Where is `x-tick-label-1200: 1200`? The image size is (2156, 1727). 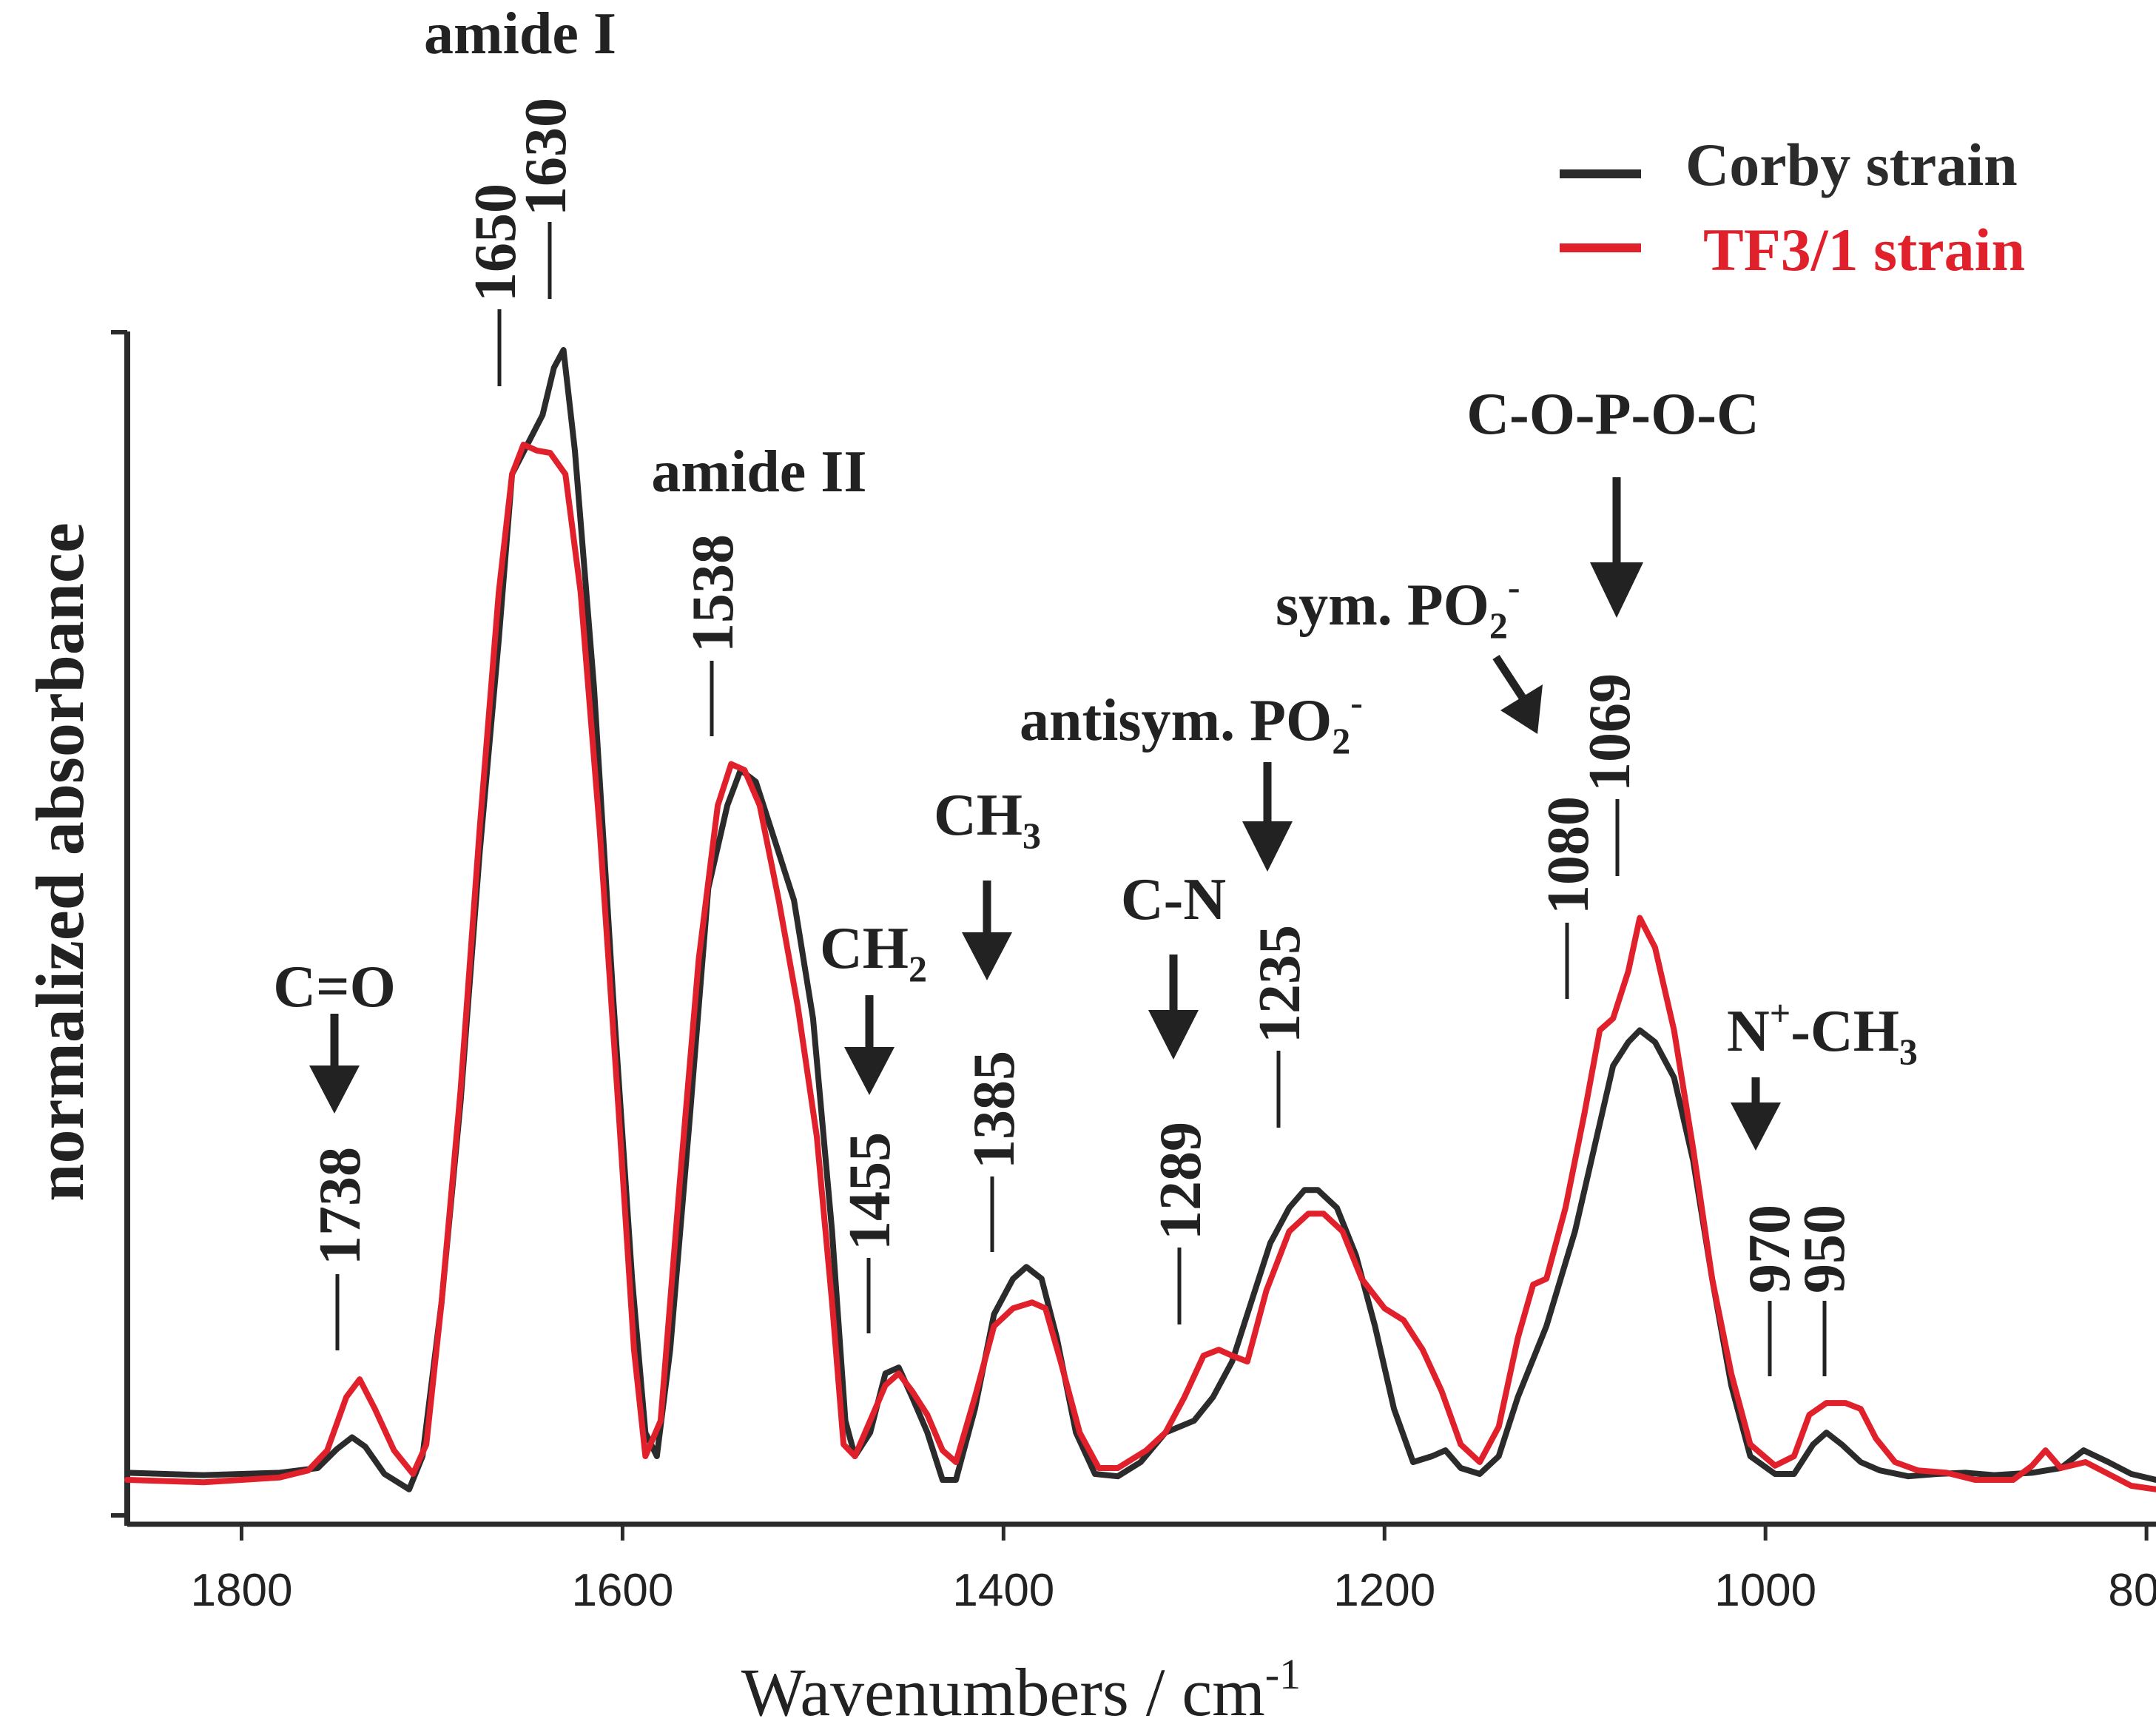
x-tick-label-1200: 1200 is located at coordinates (1384, 1591).